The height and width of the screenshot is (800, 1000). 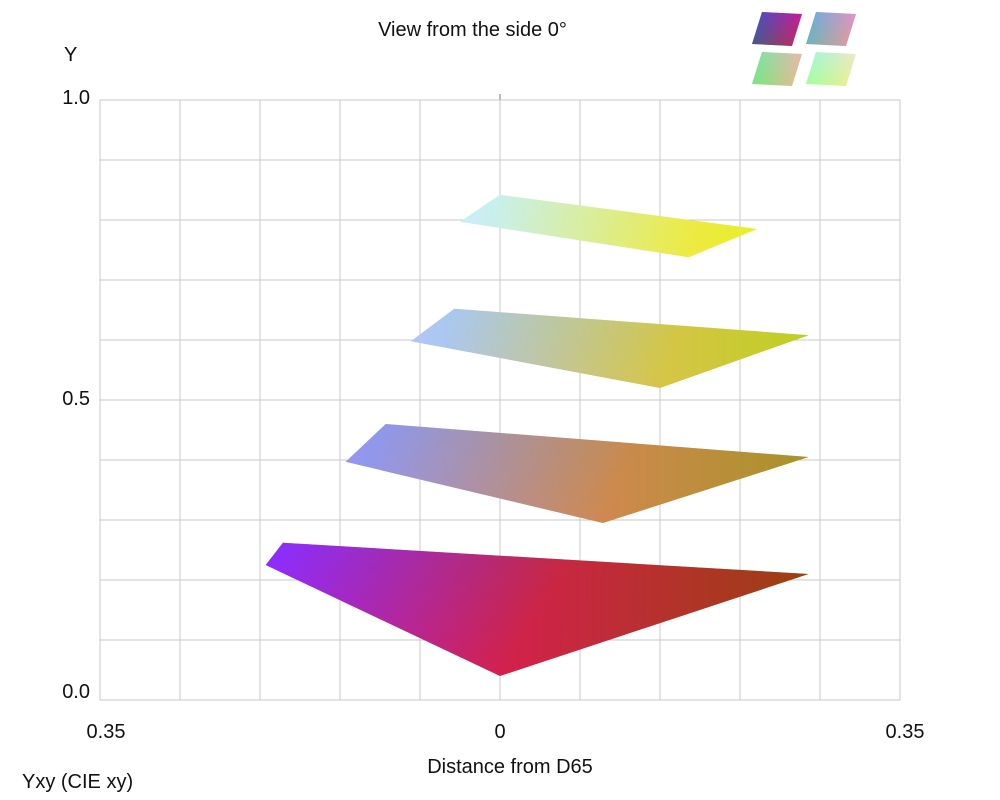 What do you see at coordinates (804, 49) in the screenshot?
I see `view-thumbnails` at bounding box center [804, 49].